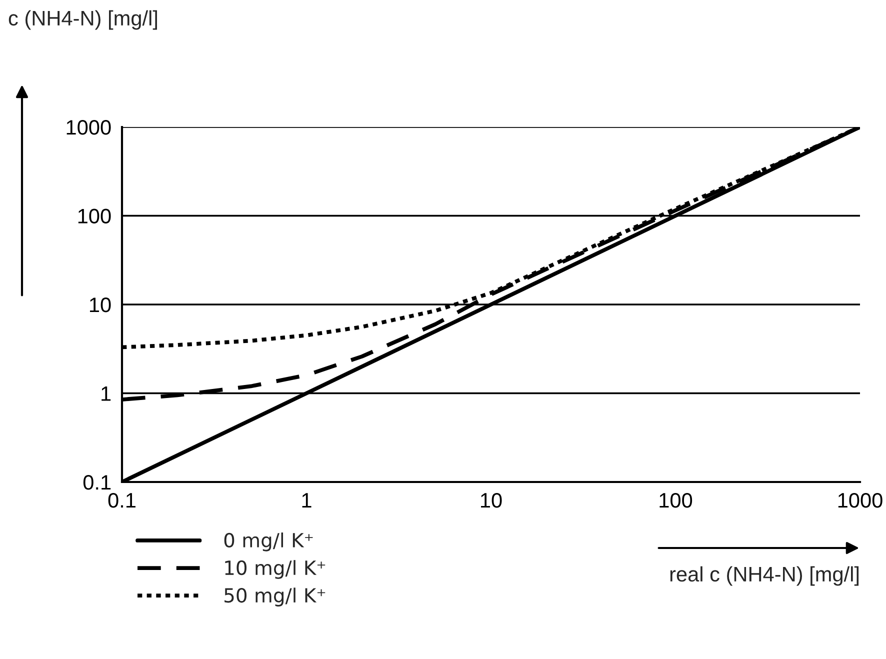 Image resolution: width=886 pixels, height=659 pixels. I want to click on y-tick-label: 100, so click(94, 216).